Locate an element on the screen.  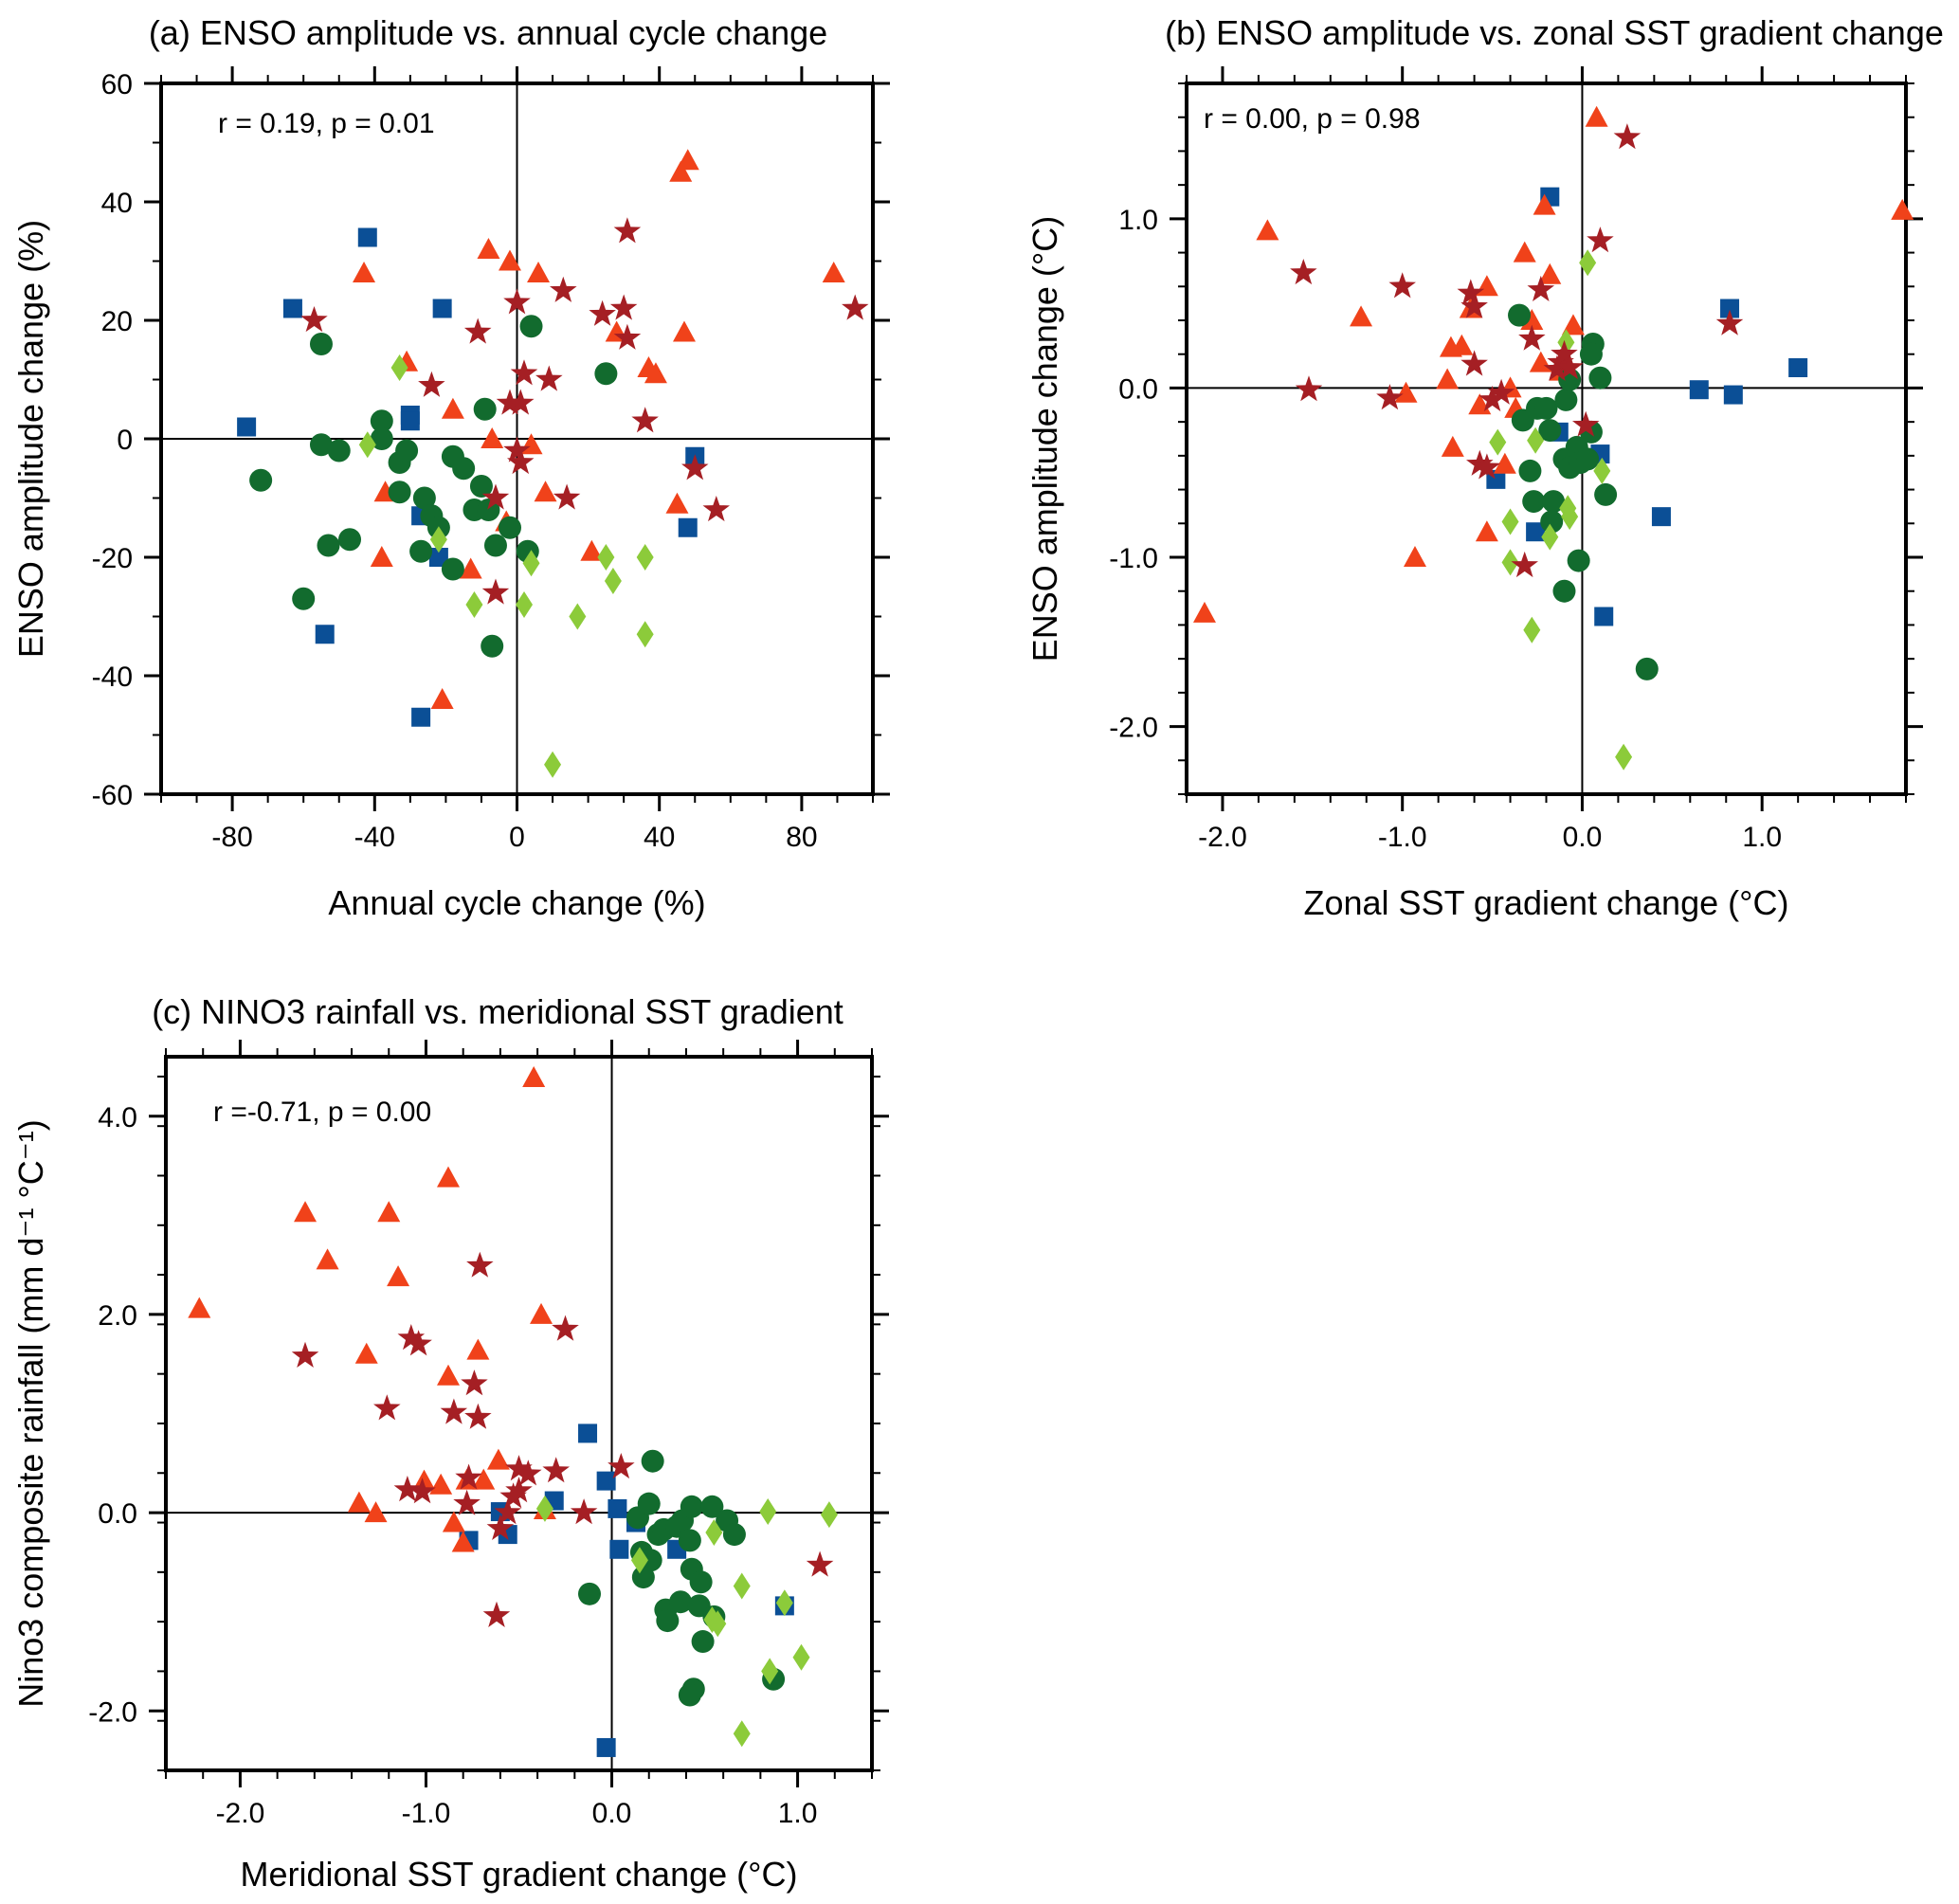
y-tick-label: 0 is located at coordinates (125, 440).